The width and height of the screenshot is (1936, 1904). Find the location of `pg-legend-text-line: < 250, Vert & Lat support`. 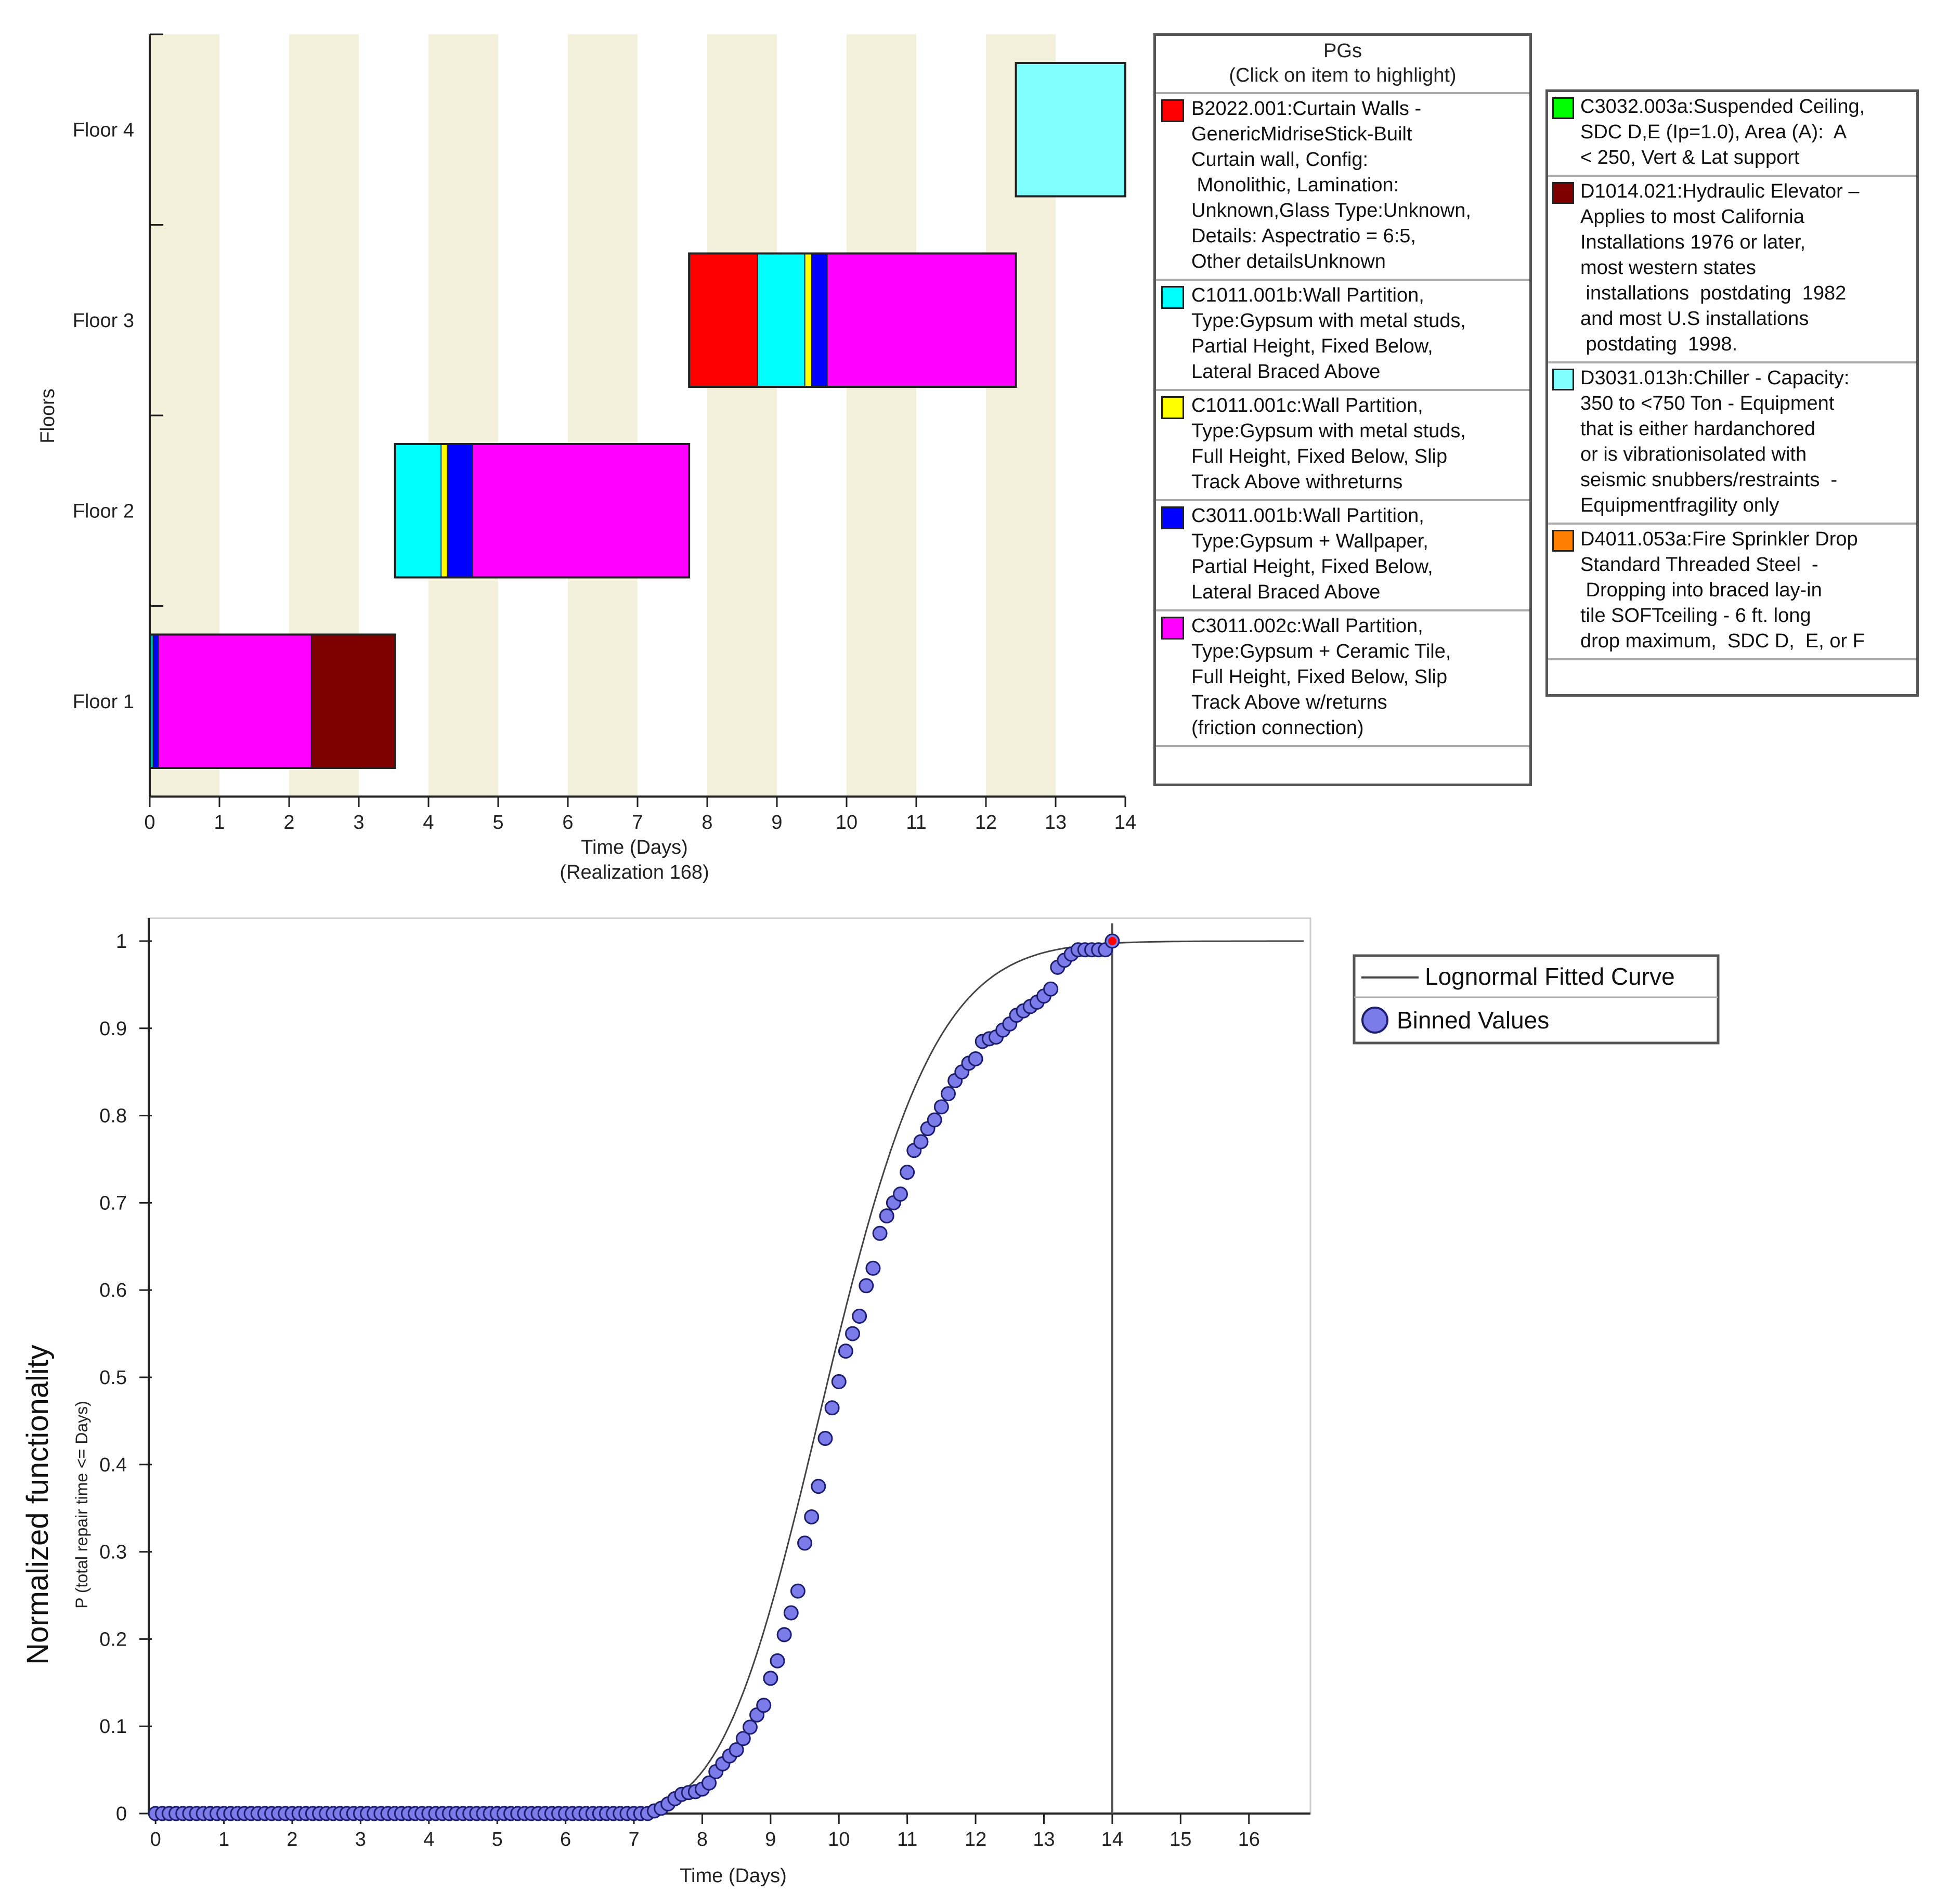

pg-legend-text-line: < 250, Vert & Lat support is located at coordinates (1690, 157).